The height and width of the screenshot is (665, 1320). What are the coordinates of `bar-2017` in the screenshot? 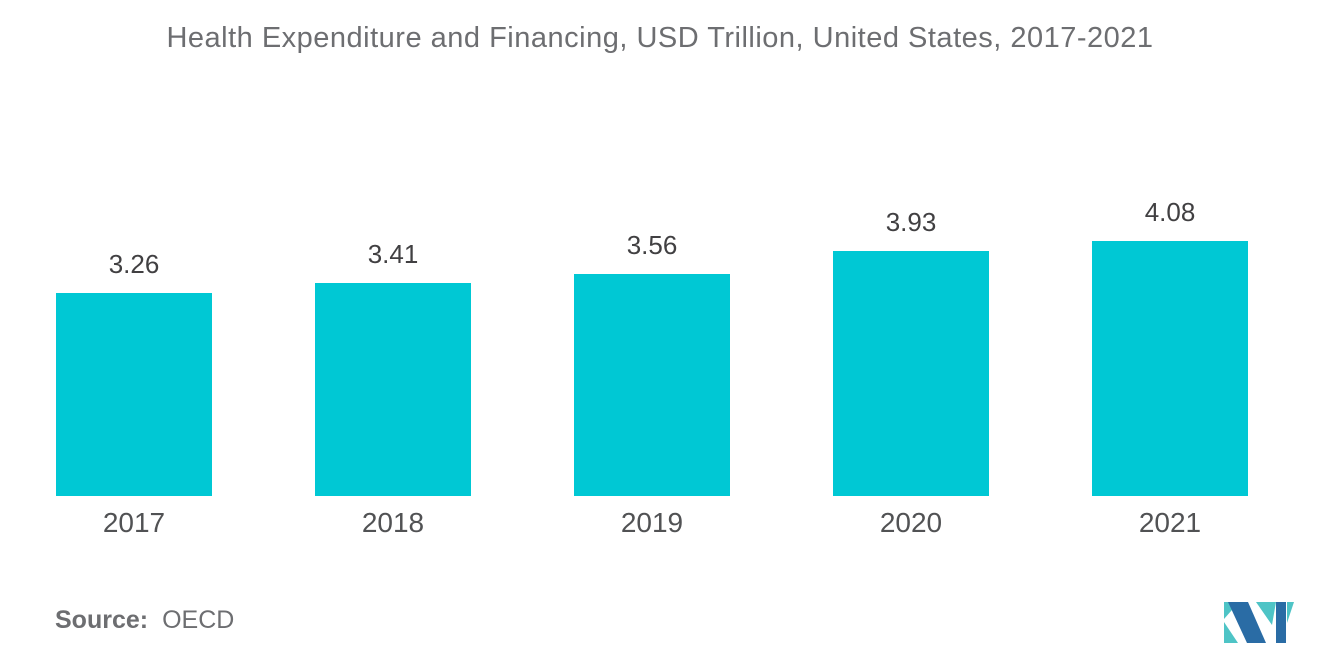 It's located at (134, 394).